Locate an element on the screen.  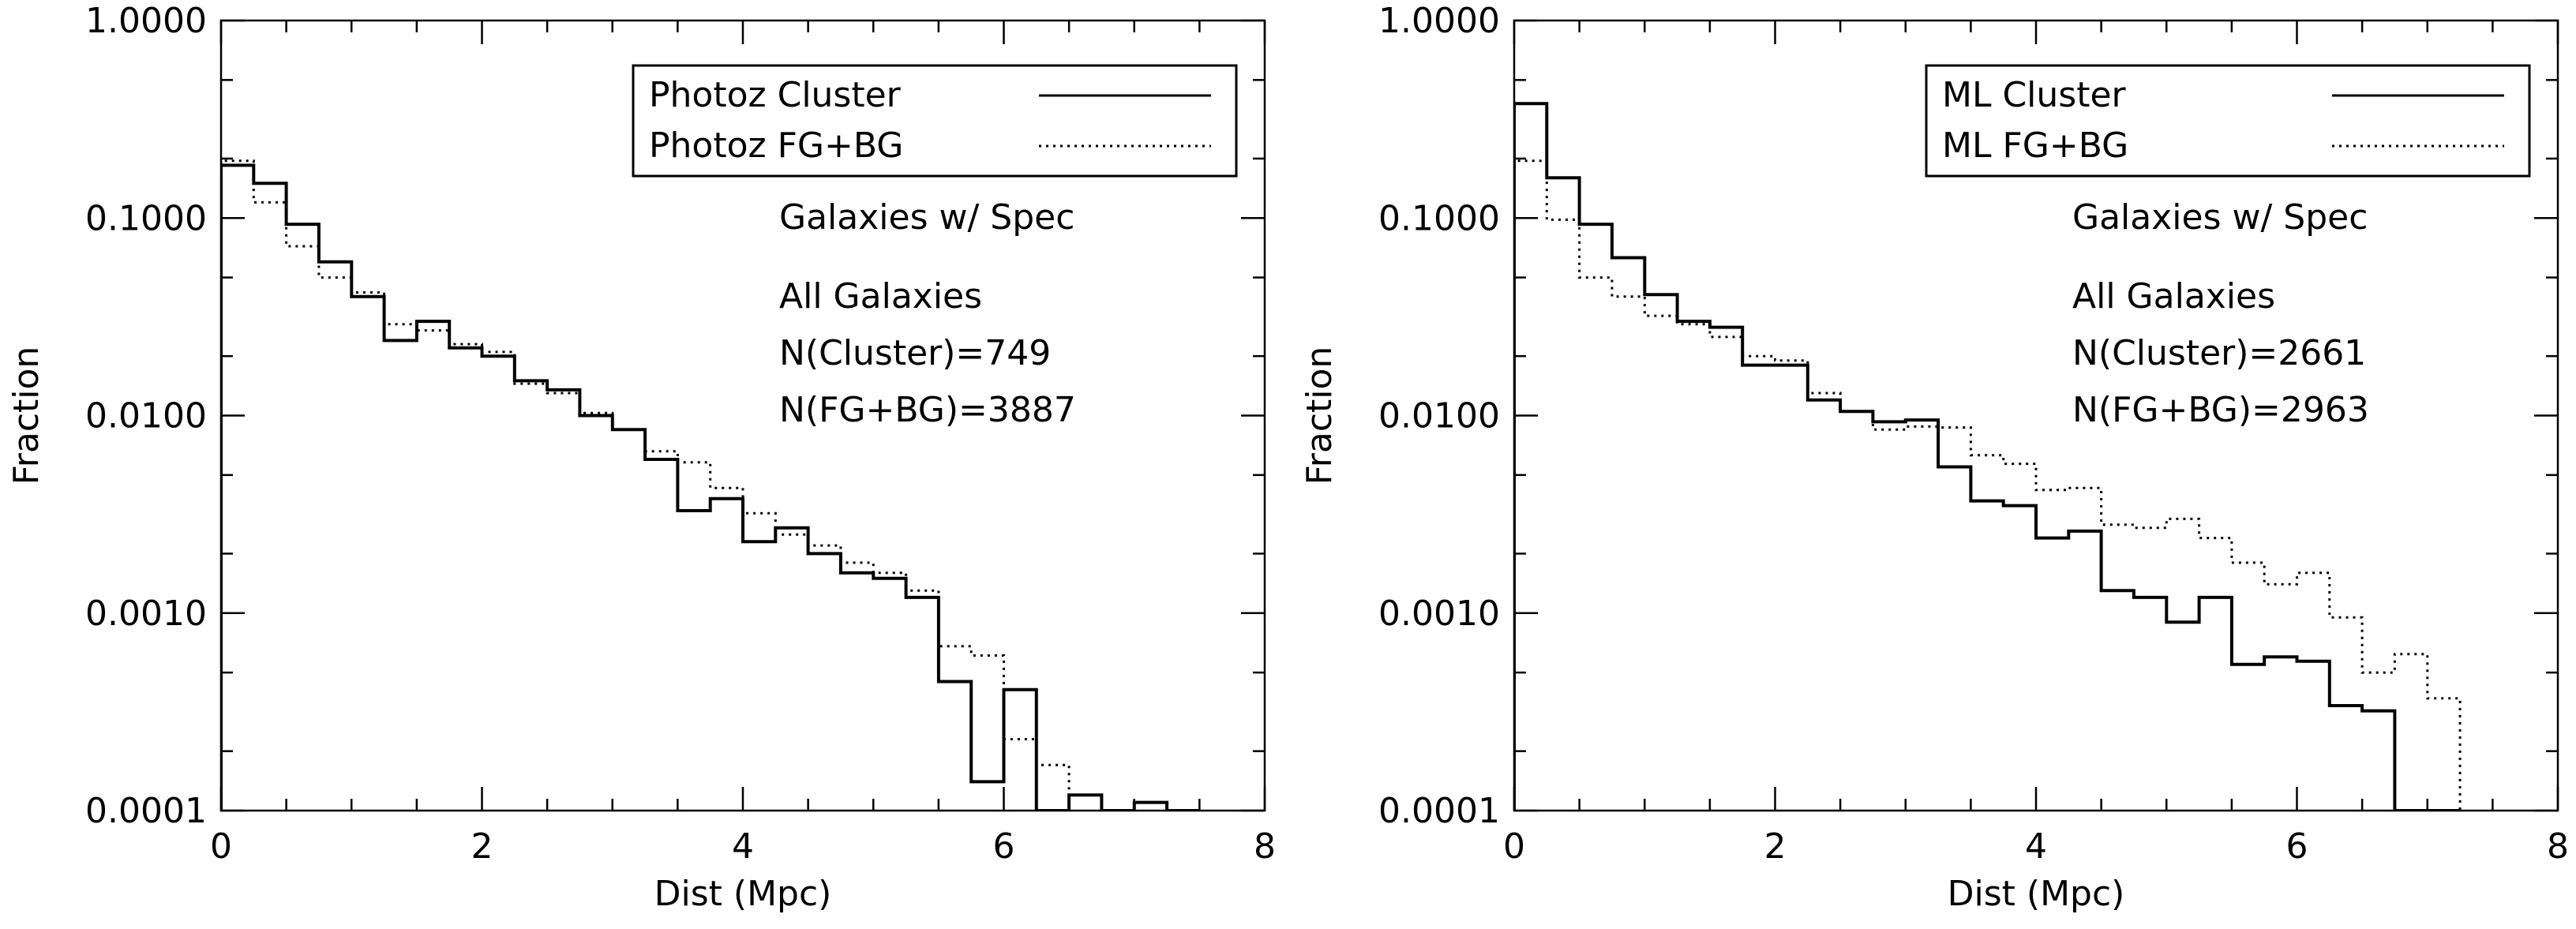
legend: Photoz Cluster Photoz FG+BG is located at coordinates (935, 121).